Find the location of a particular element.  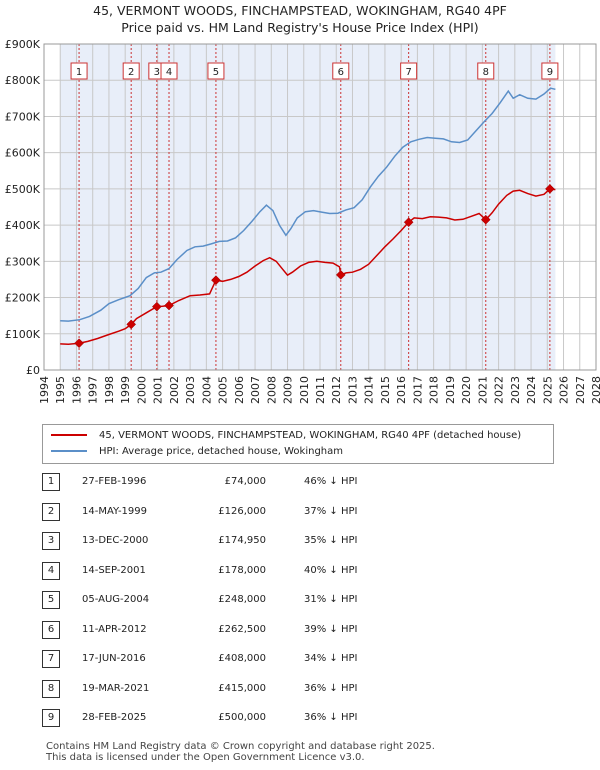

x-tick-label: 1998 is located at coordinates (109, 390).